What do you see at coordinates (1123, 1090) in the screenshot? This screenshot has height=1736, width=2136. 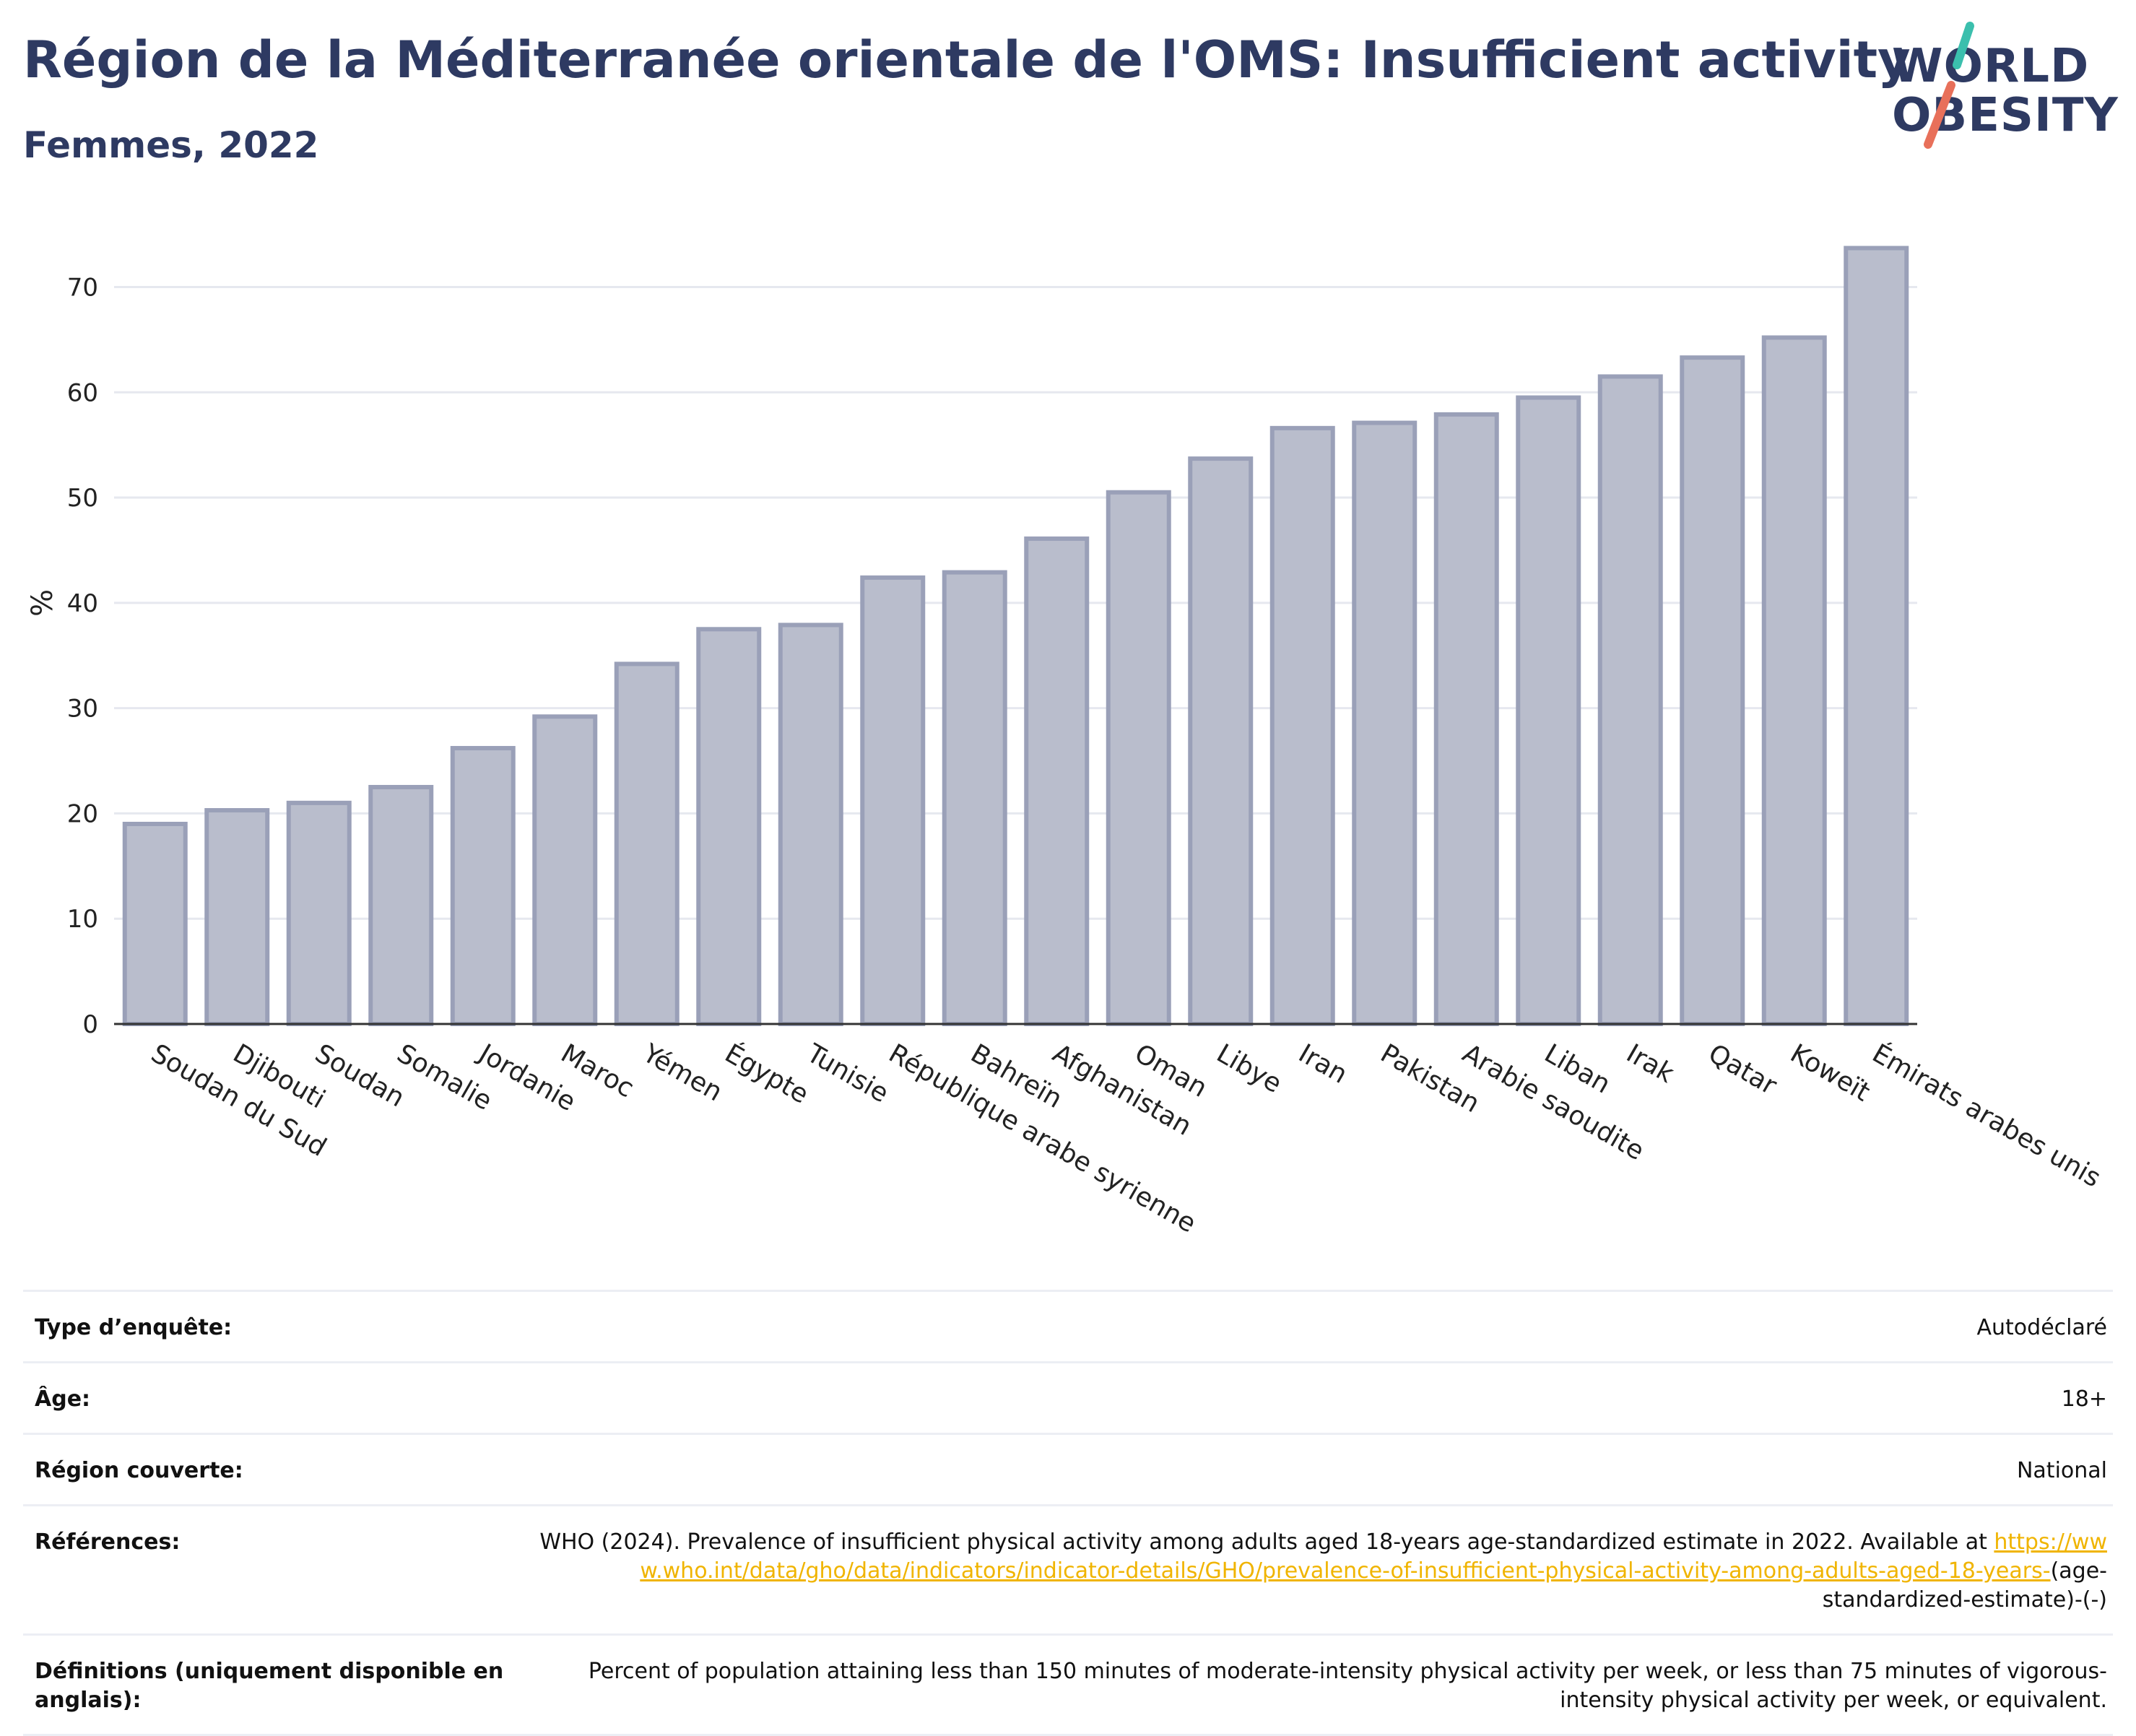 I see `x-tick-label: Afghanistan` at bounding box center [1123, 1090].